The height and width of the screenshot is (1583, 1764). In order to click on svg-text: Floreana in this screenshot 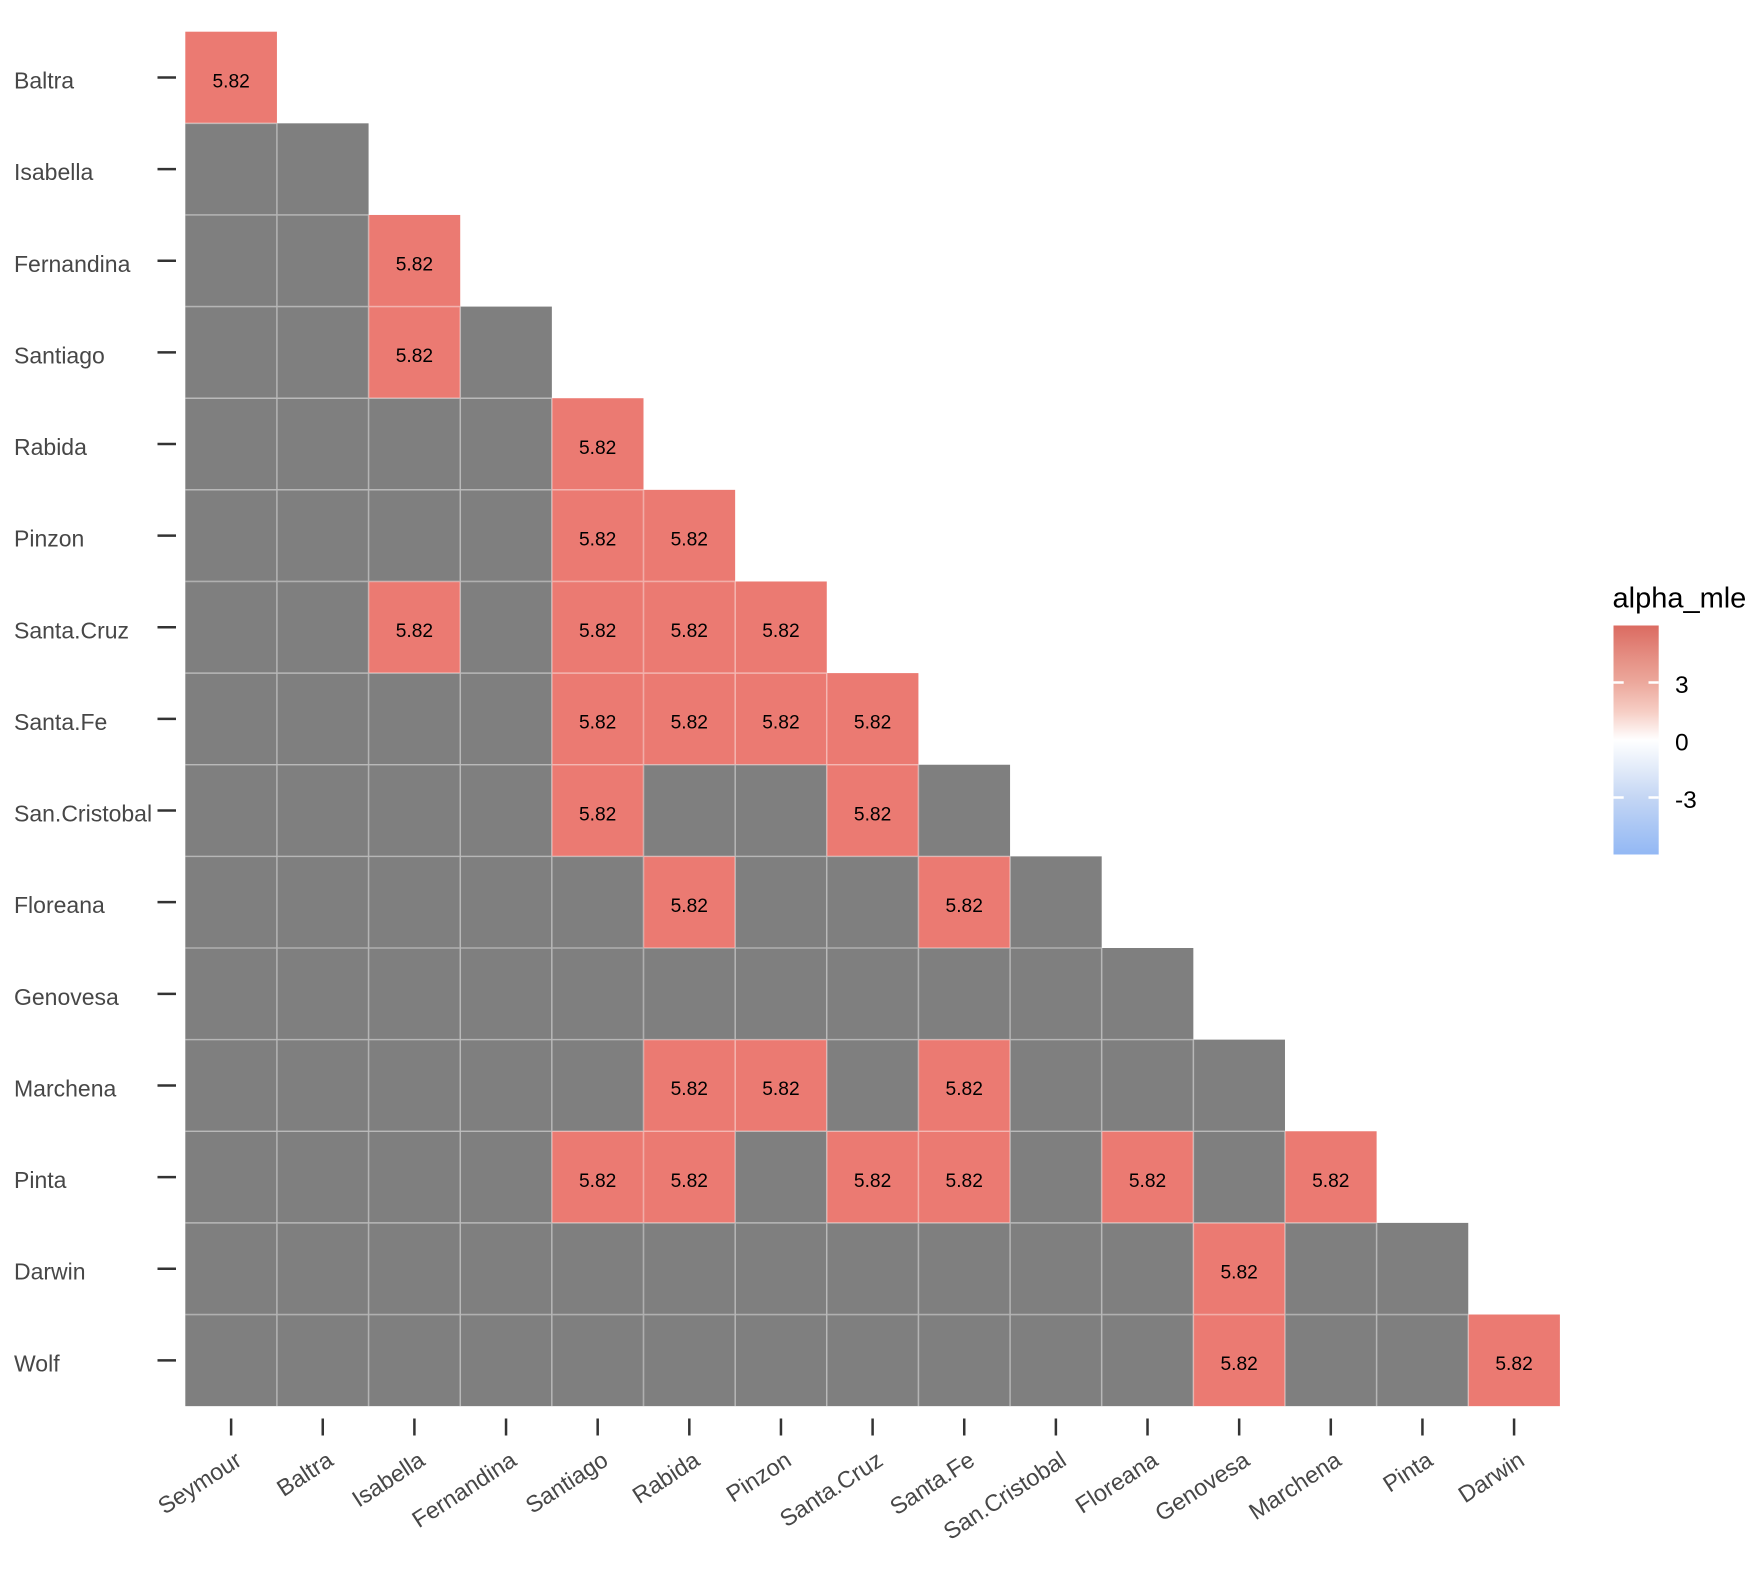, I will do `click(59, 905)`.